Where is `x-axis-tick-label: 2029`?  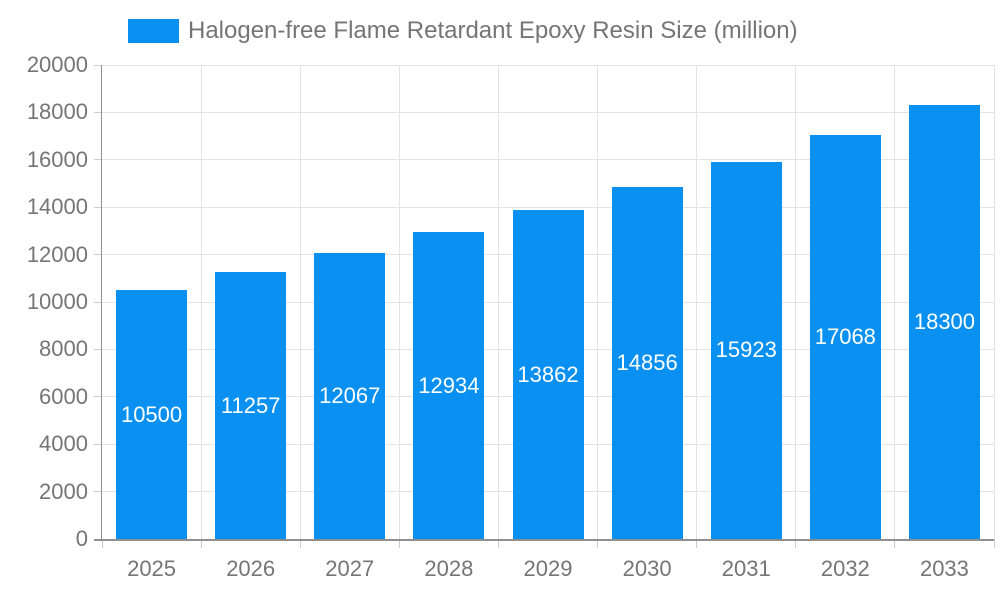 x-axis-tick-label: 2029 is located at coordinates (548, 568).